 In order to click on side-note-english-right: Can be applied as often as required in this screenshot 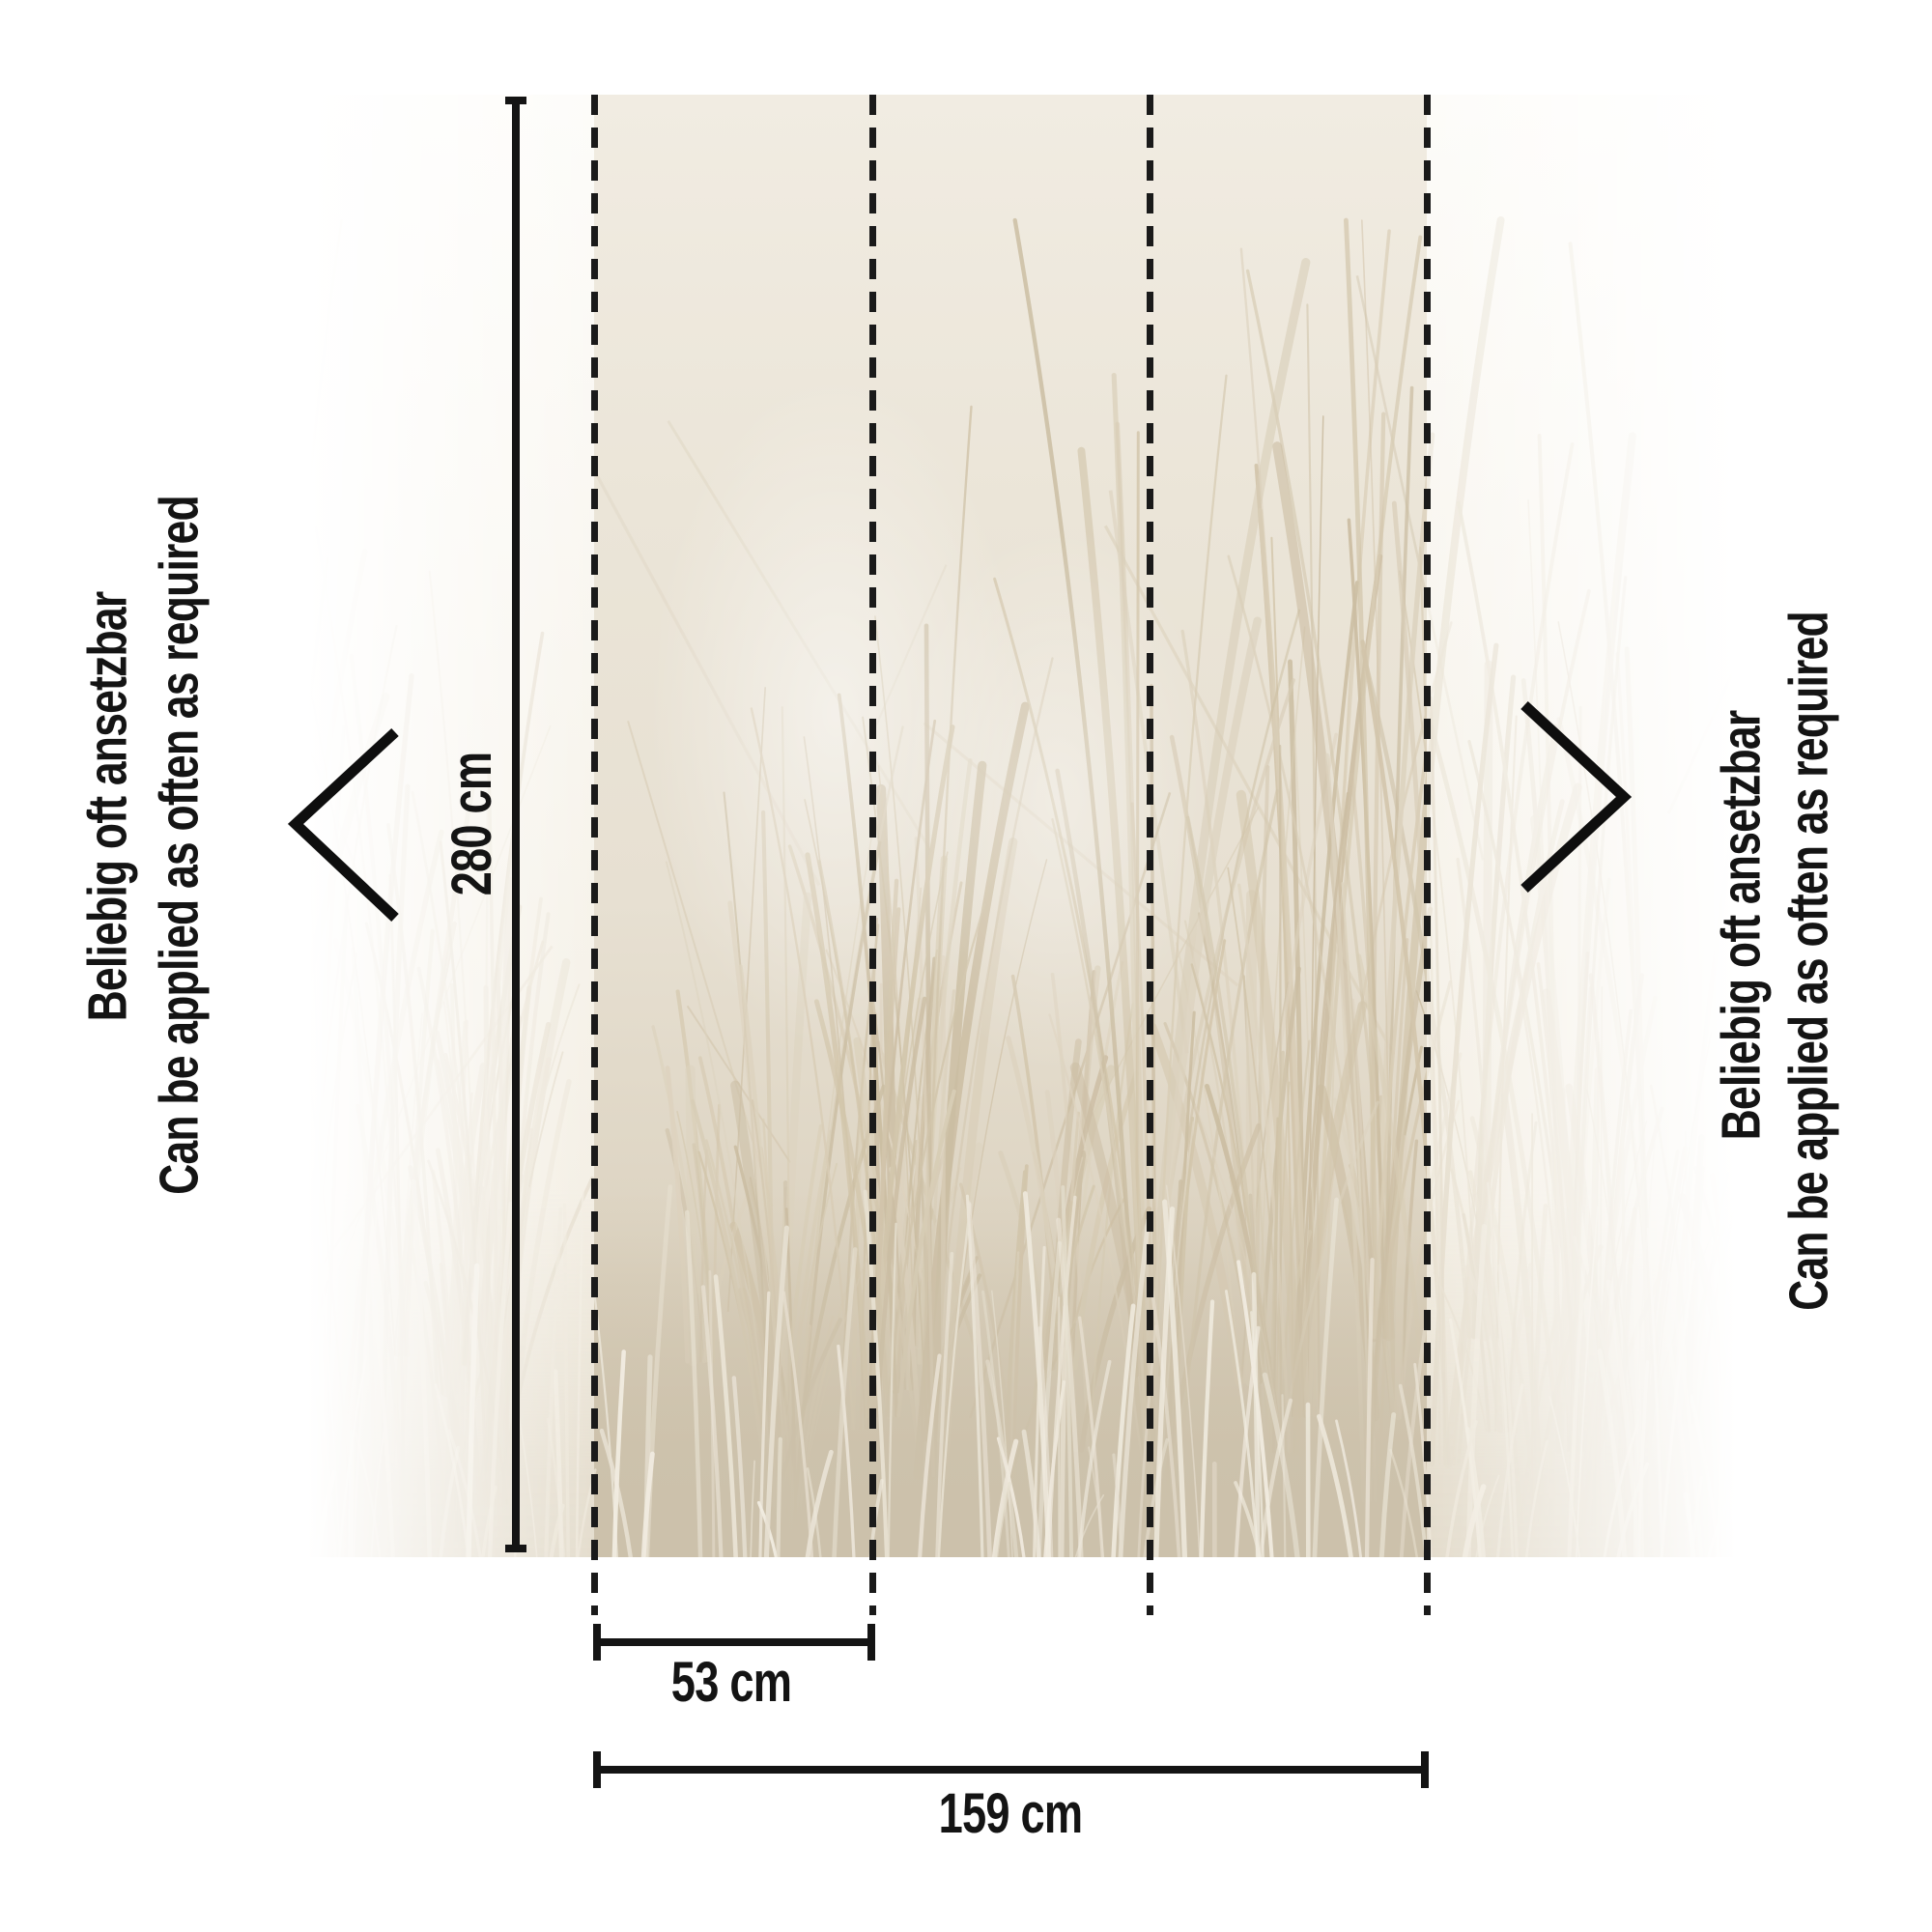, I will do `click(1808, 961)`.